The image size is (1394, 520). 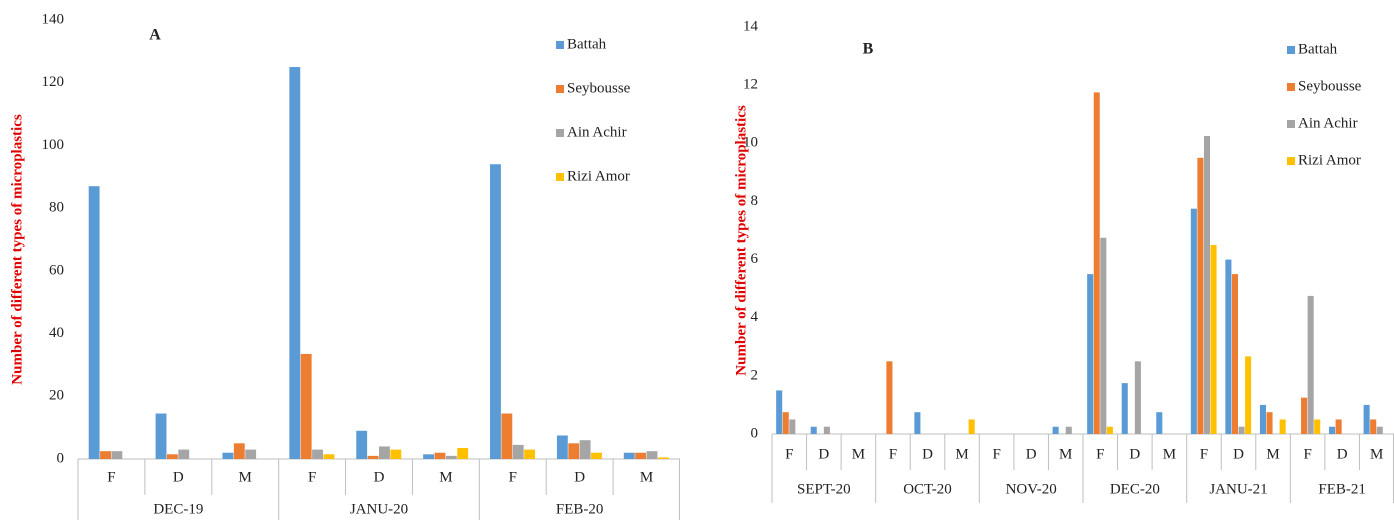 I want to click on y-tick-label: 60, so click(x=56, y=270).